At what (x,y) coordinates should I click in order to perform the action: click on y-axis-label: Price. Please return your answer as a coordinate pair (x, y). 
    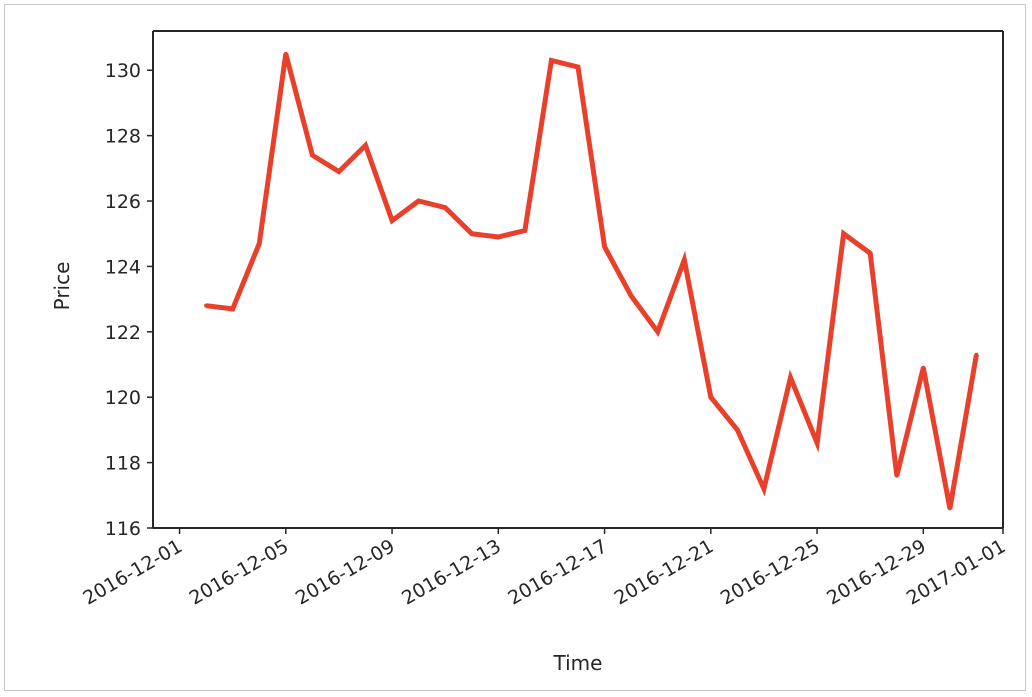
    Looking at the image, I should click on (62, 286).